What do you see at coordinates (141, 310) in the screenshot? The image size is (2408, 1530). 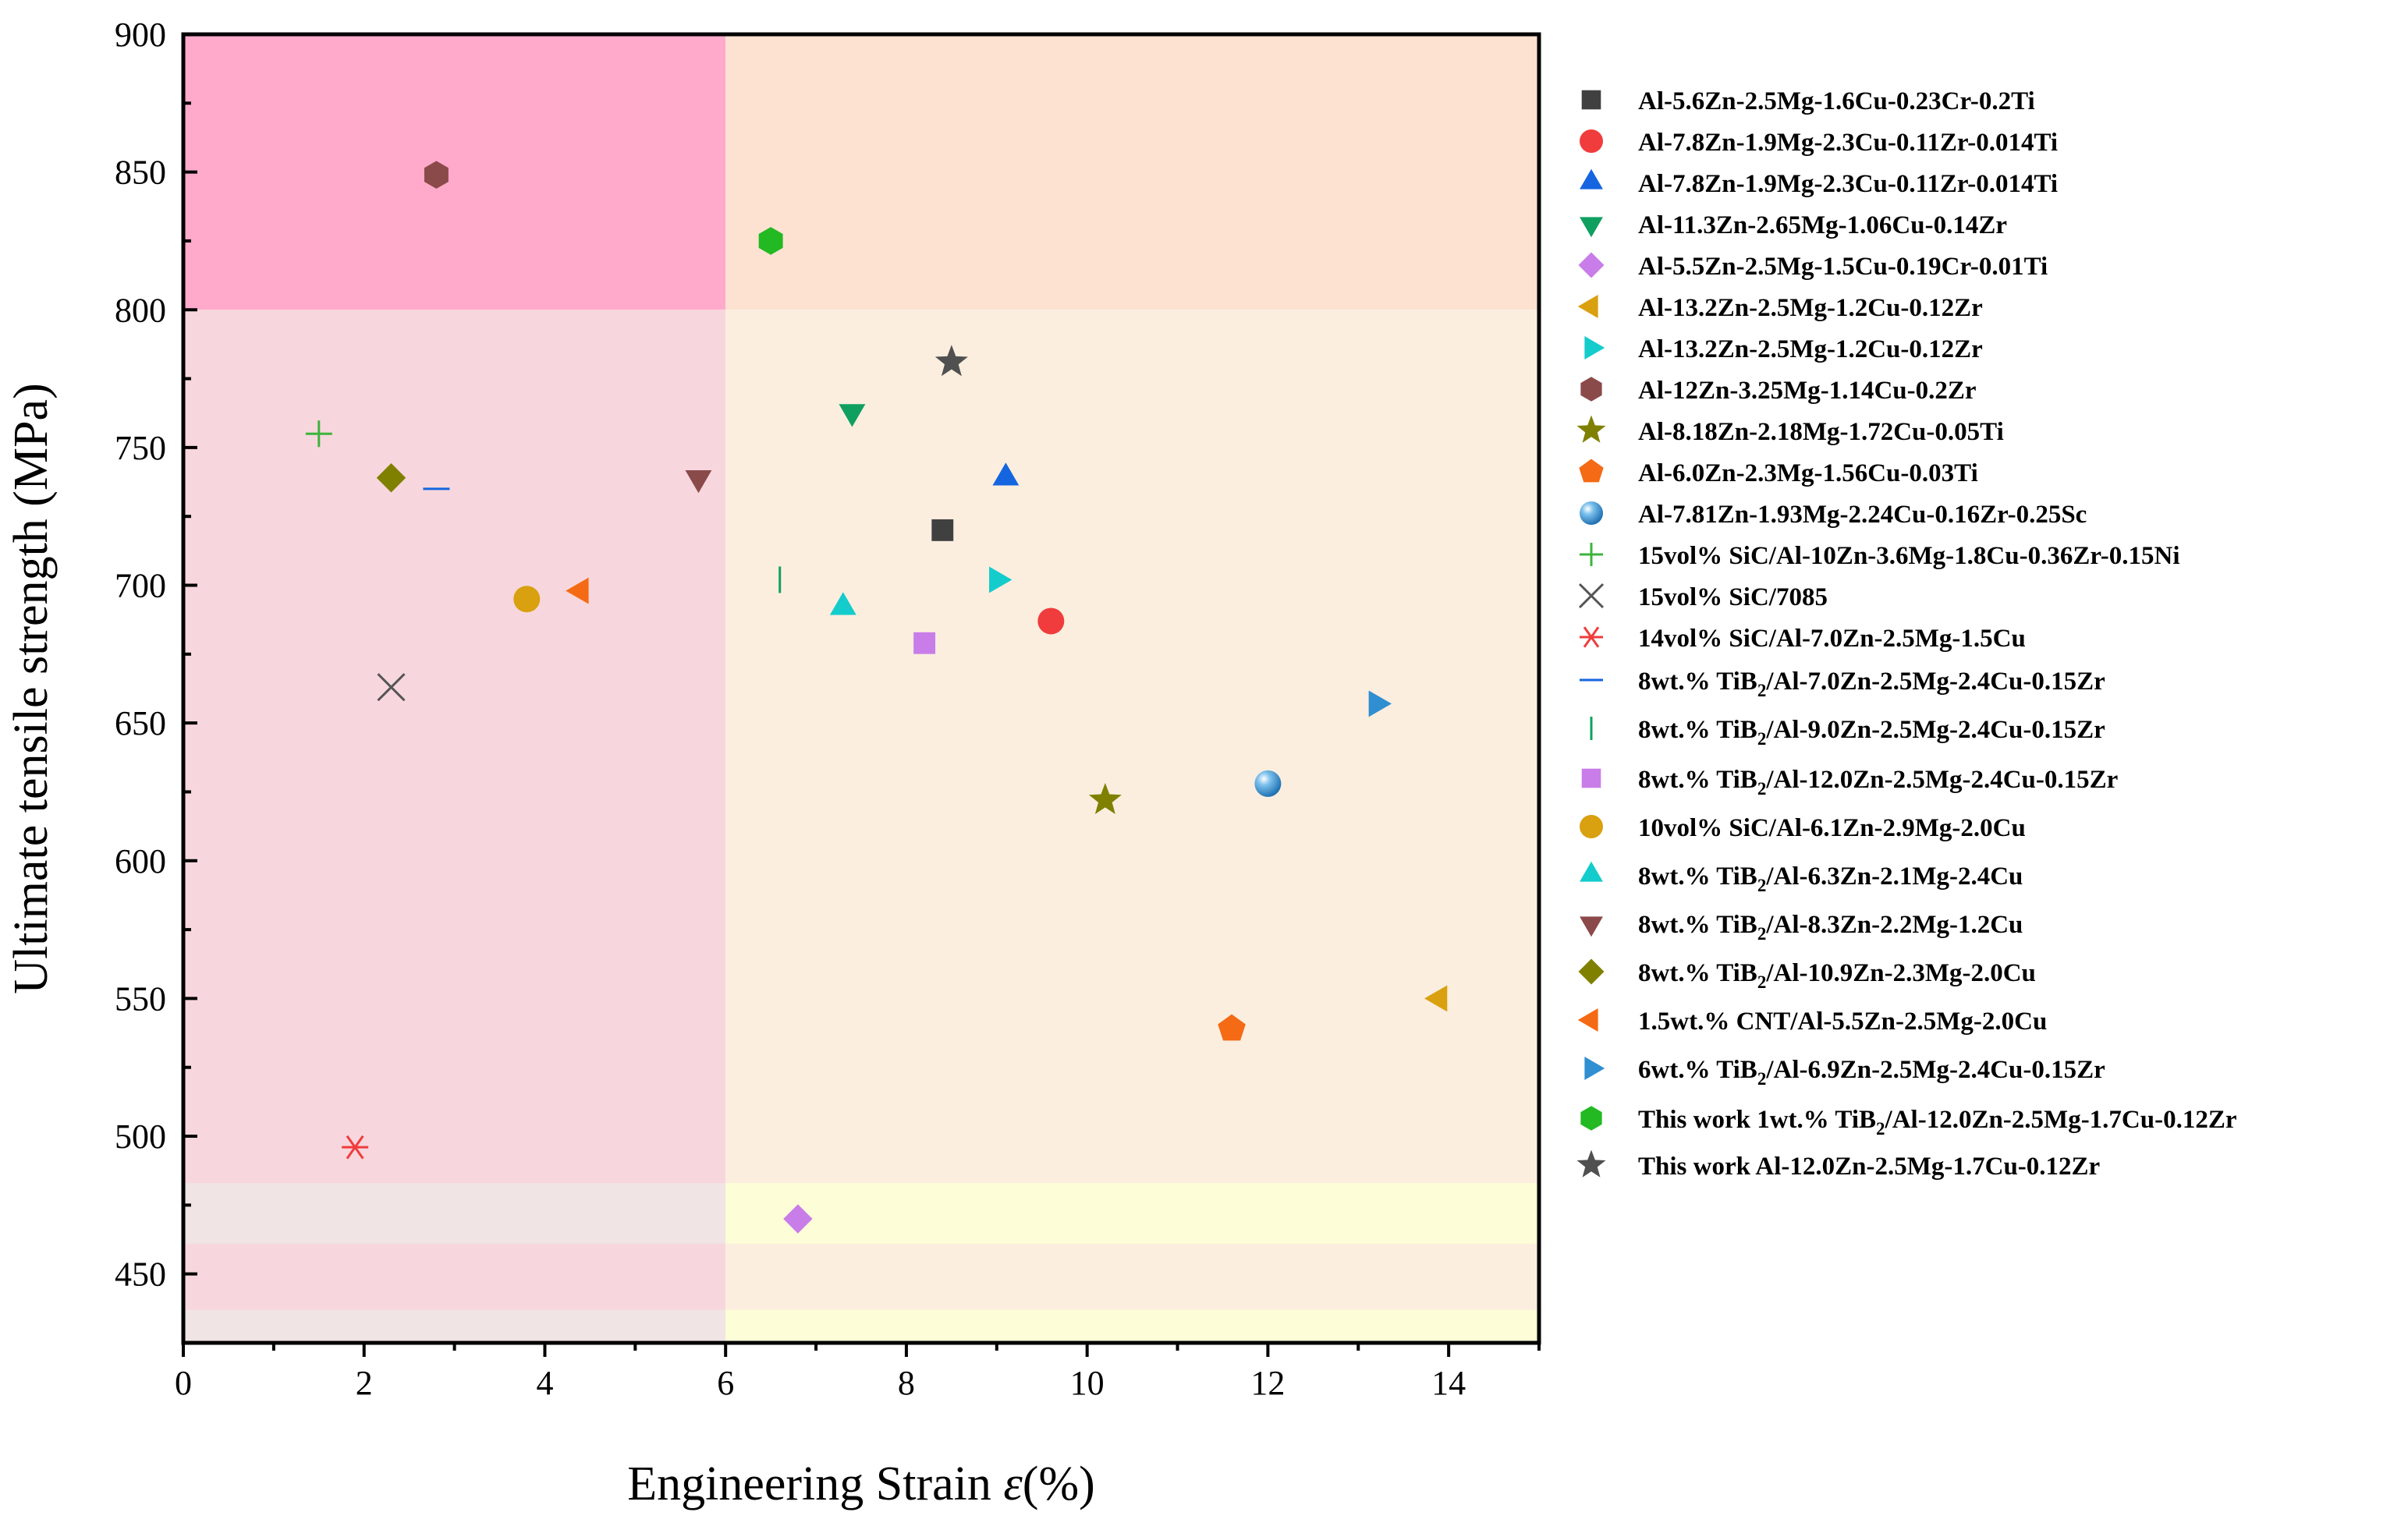 I see `y-tick-label: 800` at bounding box center [141, 310].